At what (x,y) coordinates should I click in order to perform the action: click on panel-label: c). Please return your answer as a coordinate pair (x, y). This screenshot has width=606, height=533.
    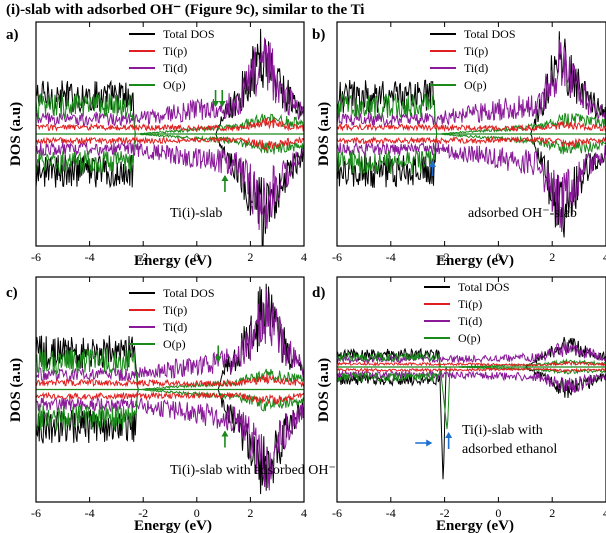
    Looking at the image, I should click on (12, 293).